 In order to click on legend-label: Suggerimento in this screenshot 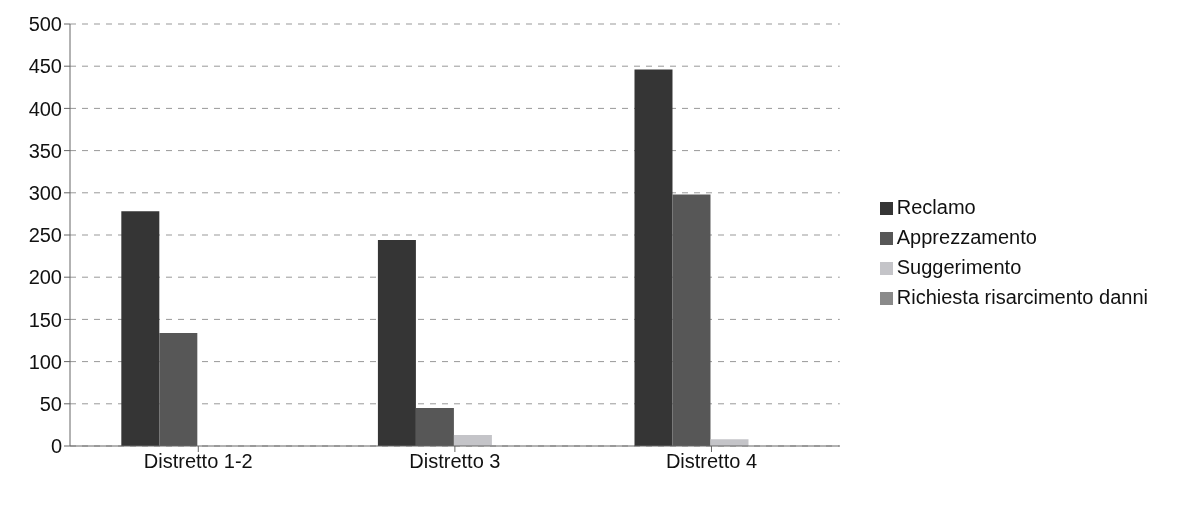, I will do `click(959, 267)`.